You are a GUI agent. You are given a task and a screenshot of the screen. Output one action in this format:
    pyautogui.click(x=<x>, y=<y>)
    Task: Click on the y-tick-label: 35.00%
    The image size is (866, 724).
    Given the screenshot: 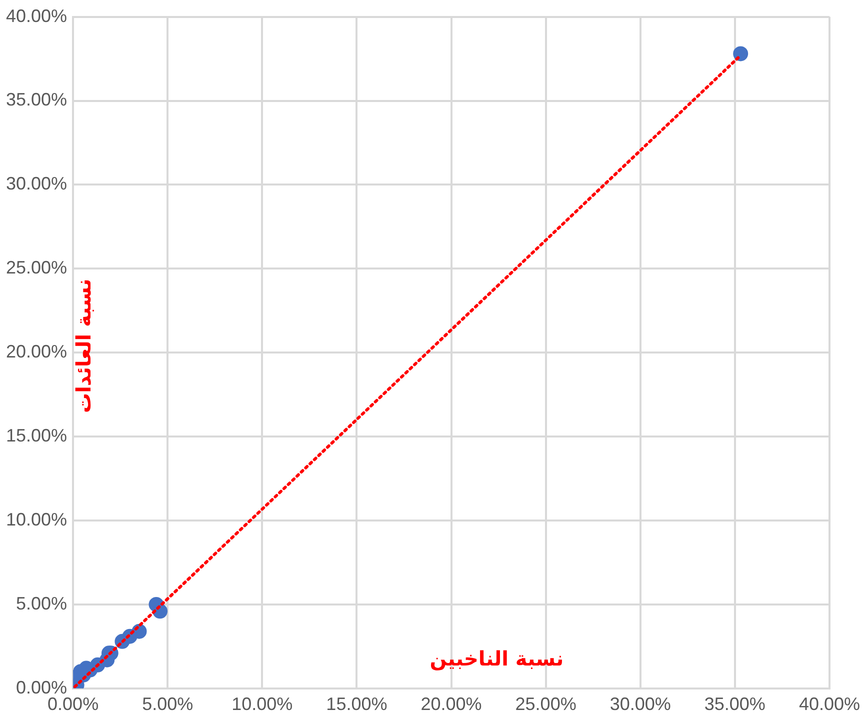 What is the action you would take?
    pyautogui.click(x=37, y=100)
    